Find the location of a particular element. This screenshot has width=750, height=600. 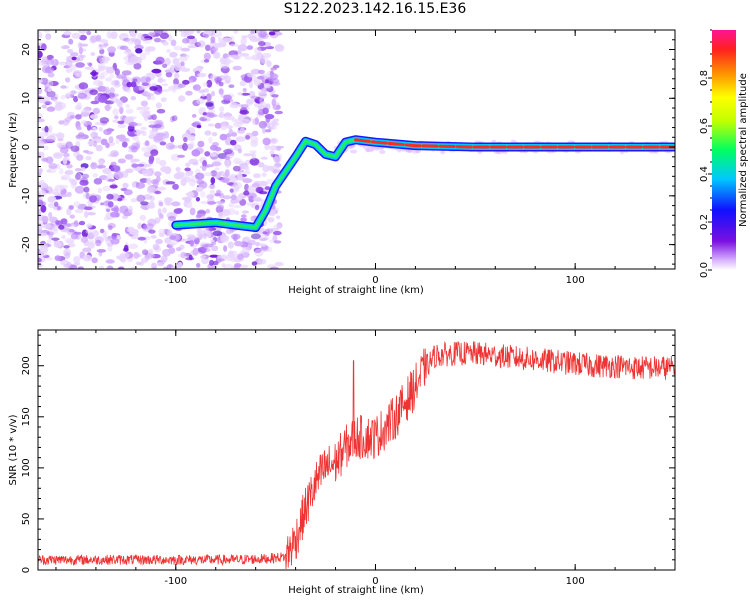

x-tick-label: 100 is located at coordinates (575, 280).